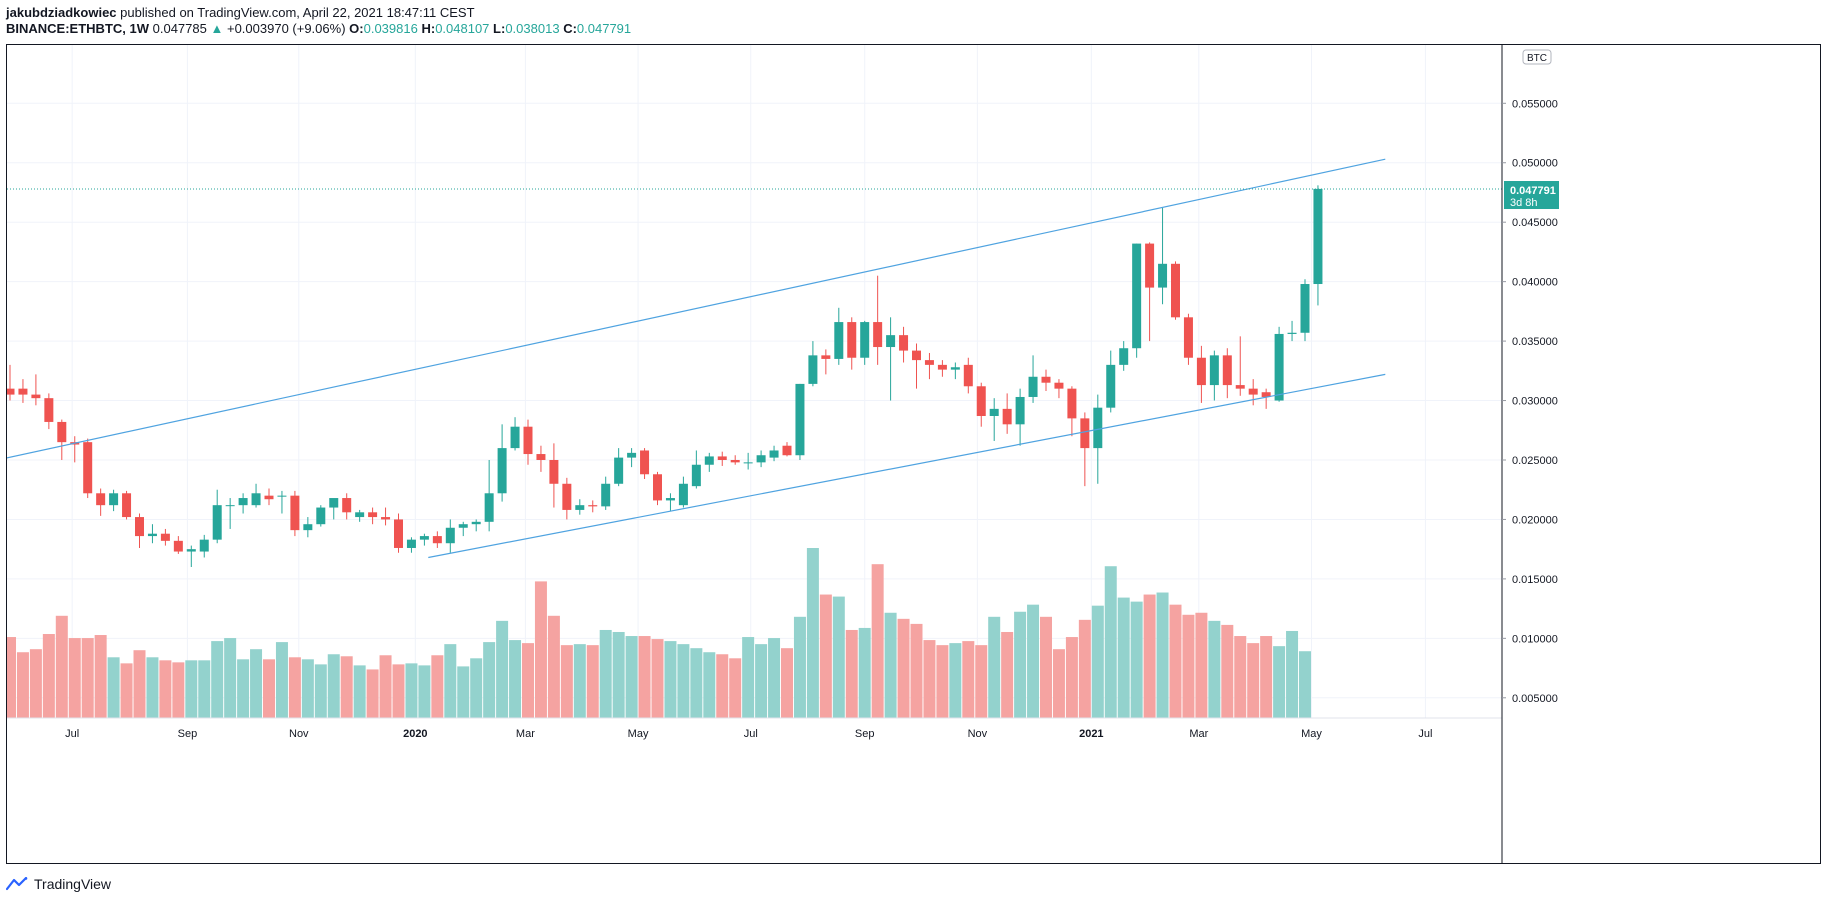  I want to click on footer-brand-text: TradingView, so click(73, 884).